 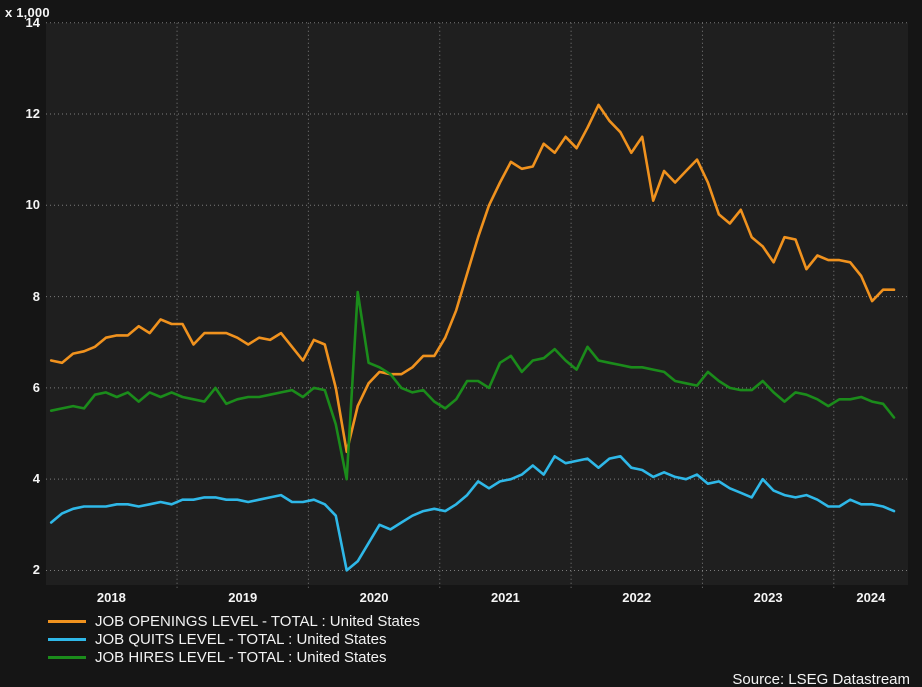 I want to click on x-axis-tick-label: 2024, so click(x=871, y=597).